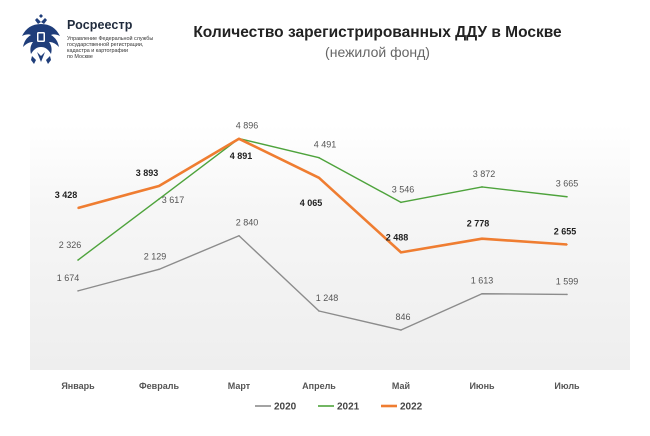 The height and width of the screenshot is (436, 650). Describe the element at coordinates (565, 231) in the screenshot. I see `data-label-2022: 2 655` at that location.